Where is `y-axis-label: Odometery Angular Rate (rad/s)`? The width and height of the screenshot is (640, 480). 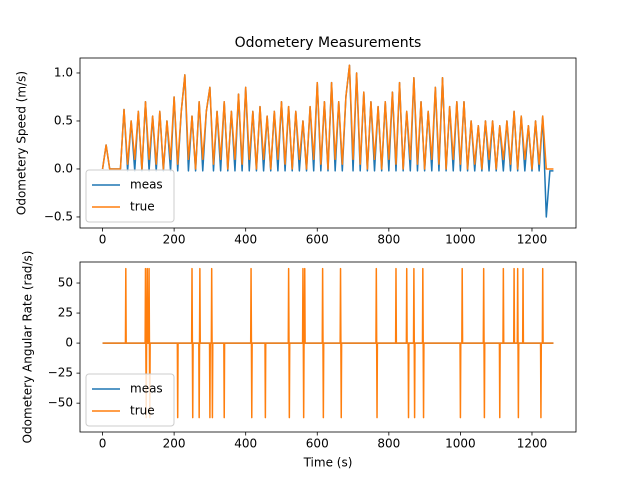 y-axis-label: Odometery Angular Rate (rad/s) is located at coordinates (28, 347).